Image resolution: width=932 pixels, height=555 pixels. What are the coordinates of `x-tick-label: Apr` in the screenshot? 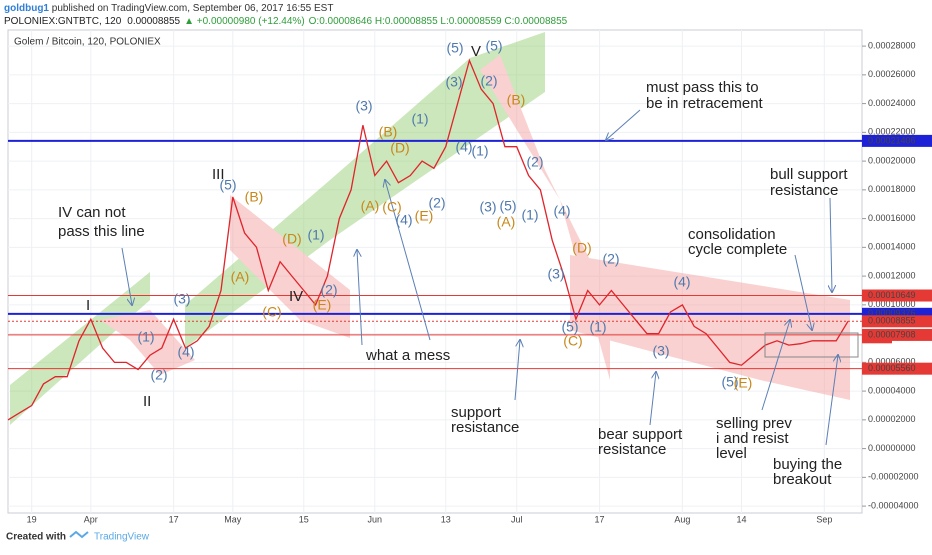 It's located at (91, 519).